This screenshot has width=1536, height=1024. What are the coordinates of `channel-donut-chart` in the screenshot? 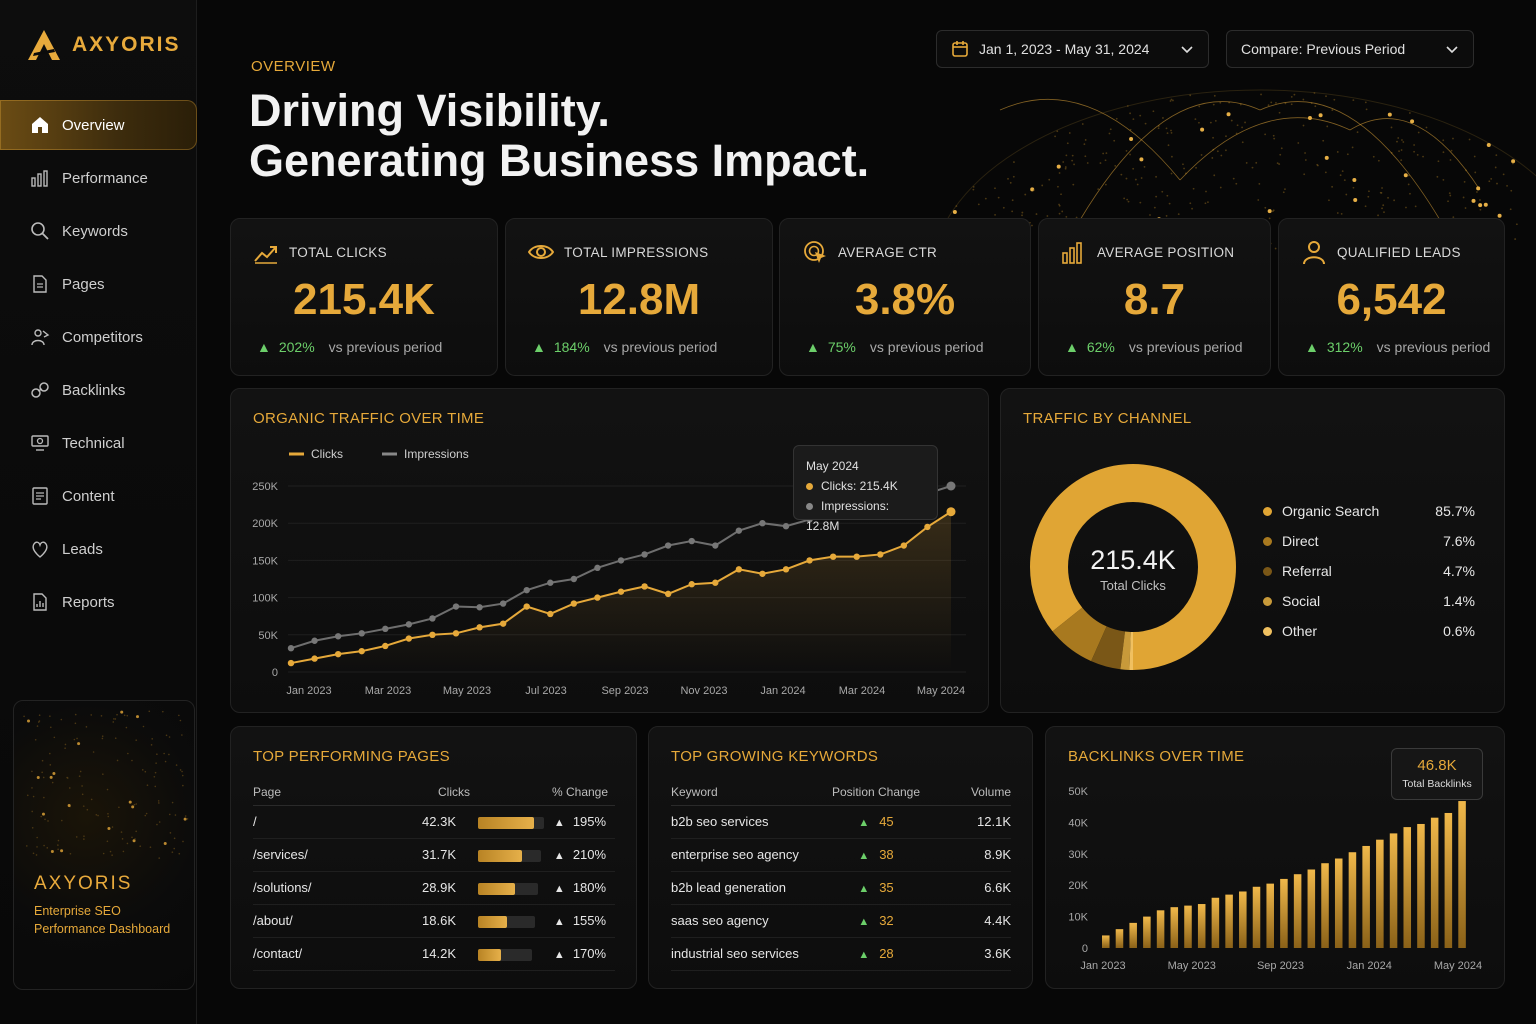 It's located at (1133, 567).